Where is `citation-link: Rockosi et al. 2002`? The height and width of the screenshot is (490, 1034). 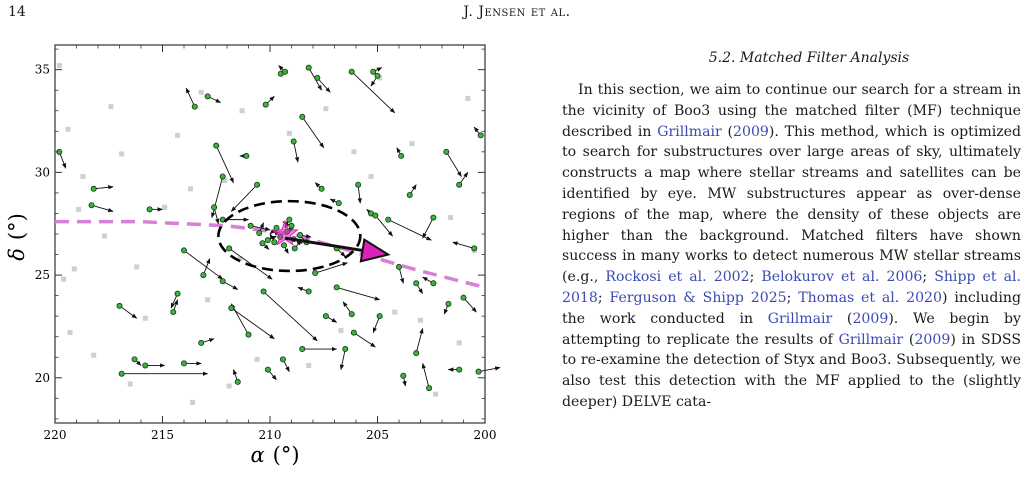
citation-link: Rockosi et al. 2002 is located at coordinates (677, 277).